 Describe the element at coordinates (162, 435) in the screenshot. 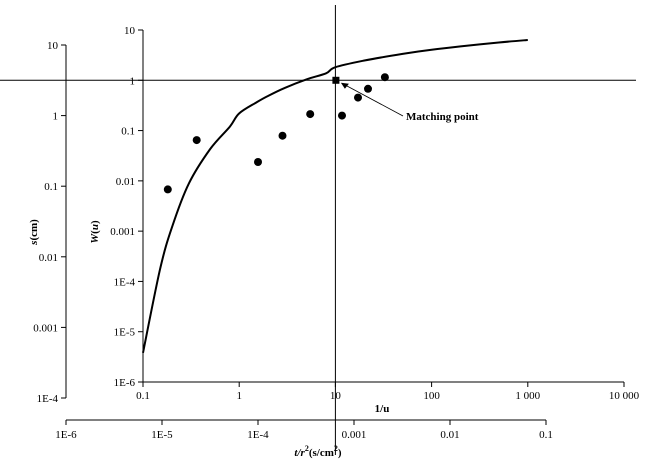

I see `t-axis-tick-label: 1E-5` at that location.